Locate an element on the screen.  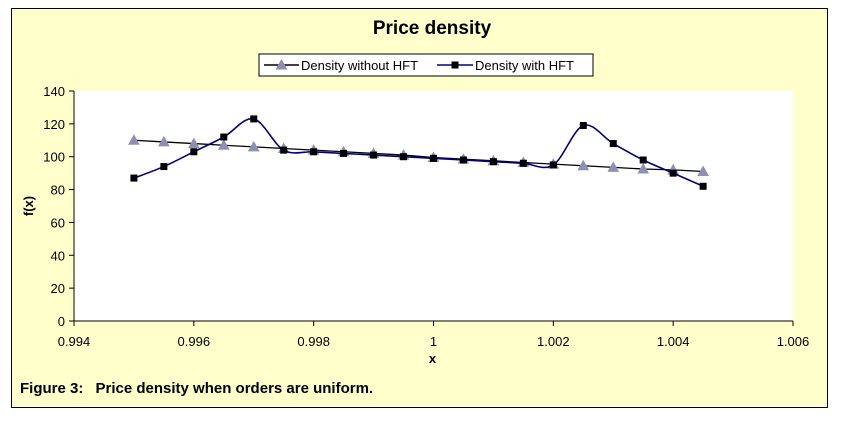
legend-item: Density without HFT is located at coordinates (341, 65).